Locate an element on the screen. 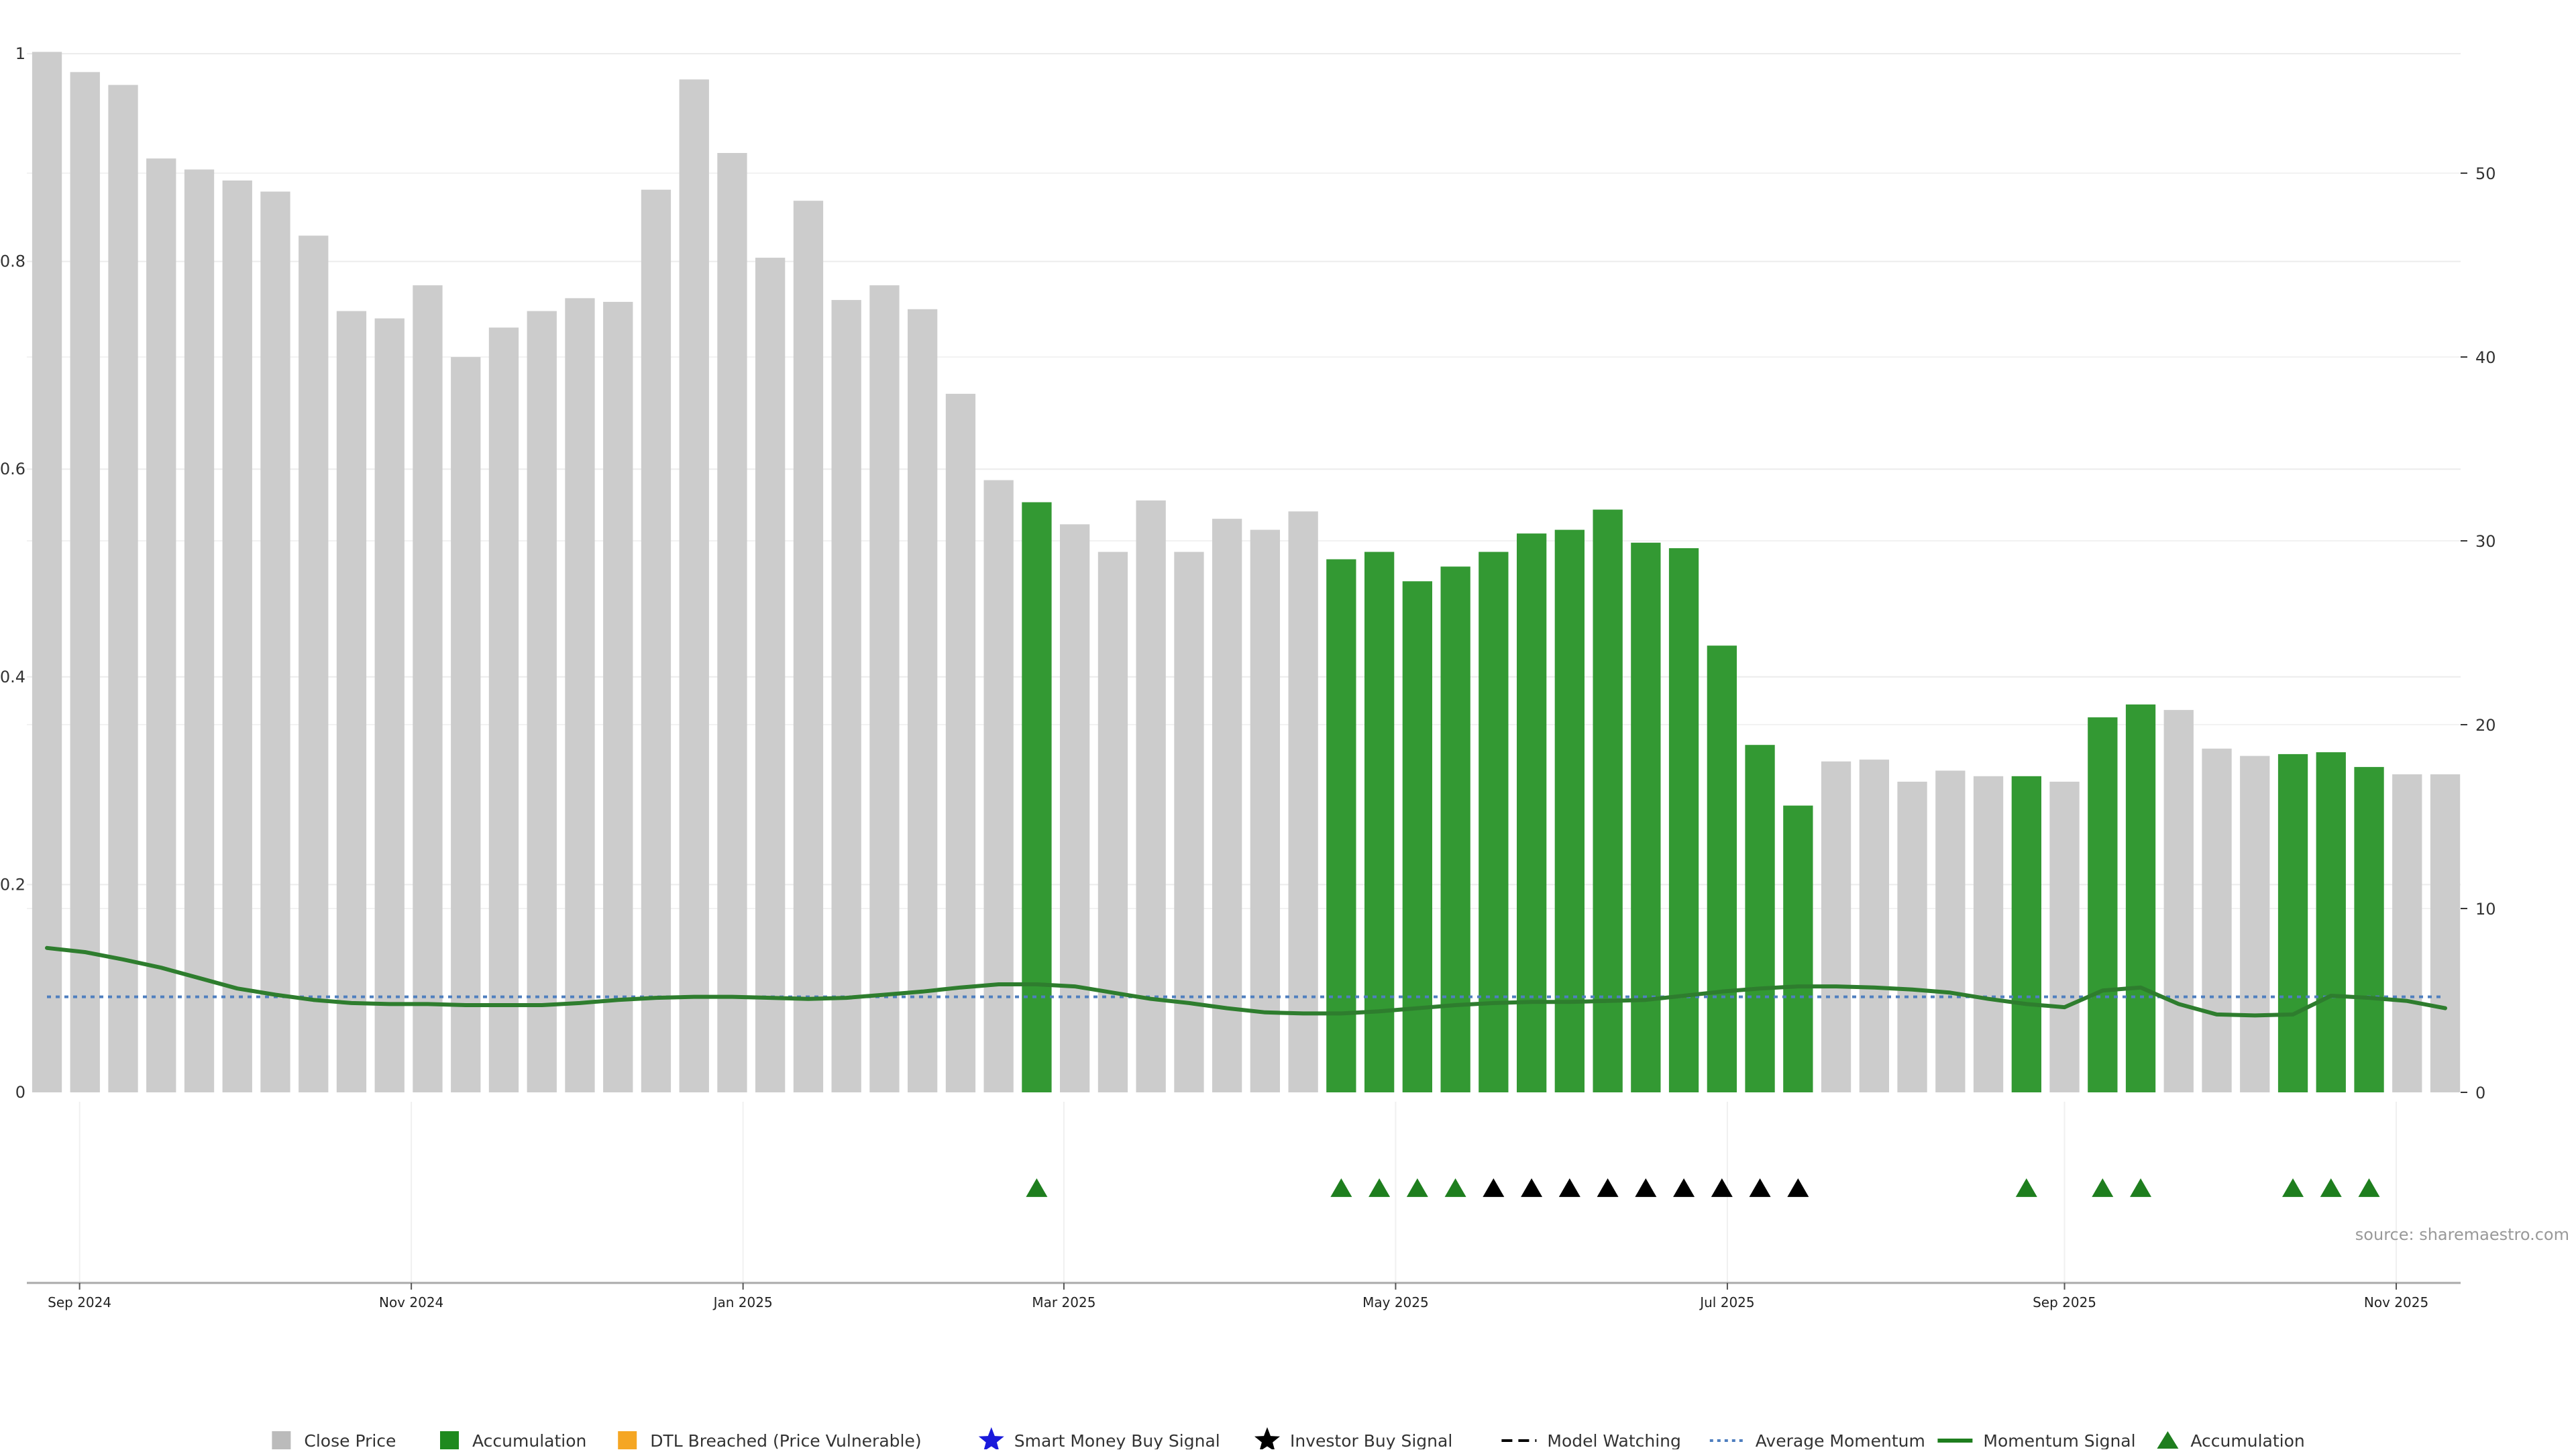 This screenshot has width=2576, height=1452. legend-label: Momentum Signal is located at coordinates (2059, 1440).